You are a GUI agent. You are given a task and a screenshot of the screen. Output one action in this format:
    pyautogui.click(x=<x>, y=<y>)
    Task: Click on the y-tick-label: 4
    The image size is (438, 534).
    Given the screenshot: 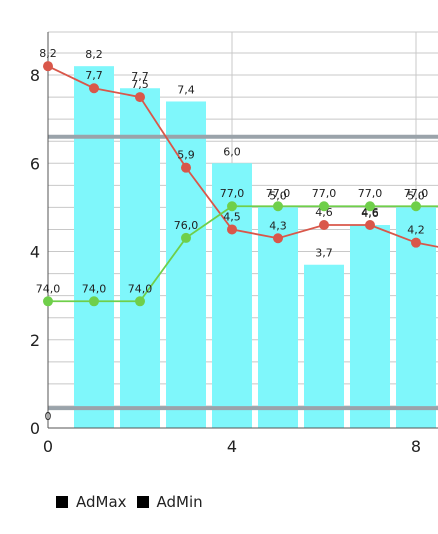 What is the action you would take?
    pyautogui.click(x=35, y=252)
    